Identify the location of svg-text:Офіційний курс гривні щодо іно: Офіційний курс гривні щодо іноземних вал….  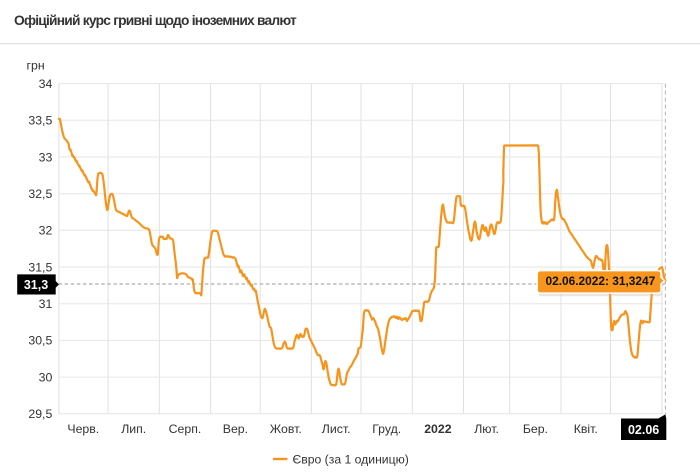
(155, 20).